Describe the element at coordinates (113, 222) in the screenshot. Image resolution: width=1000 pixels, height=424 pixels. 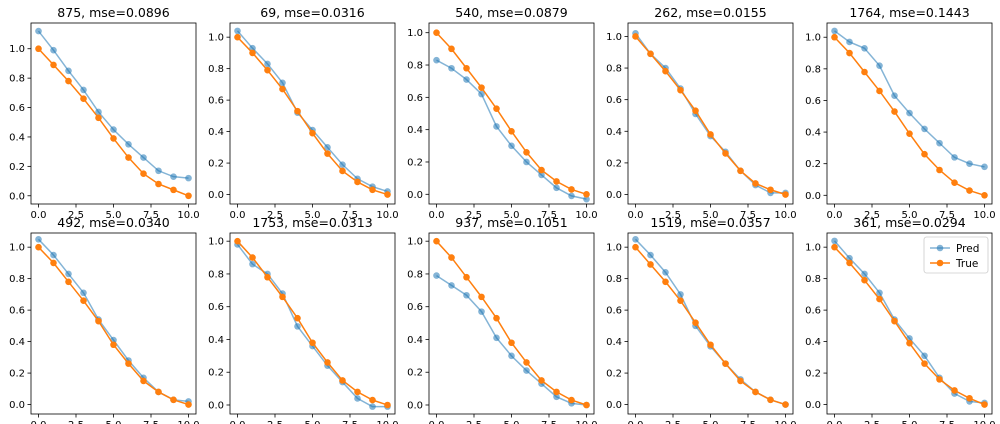
I see `subplot-title: 492, mse=0.0340` at that location.